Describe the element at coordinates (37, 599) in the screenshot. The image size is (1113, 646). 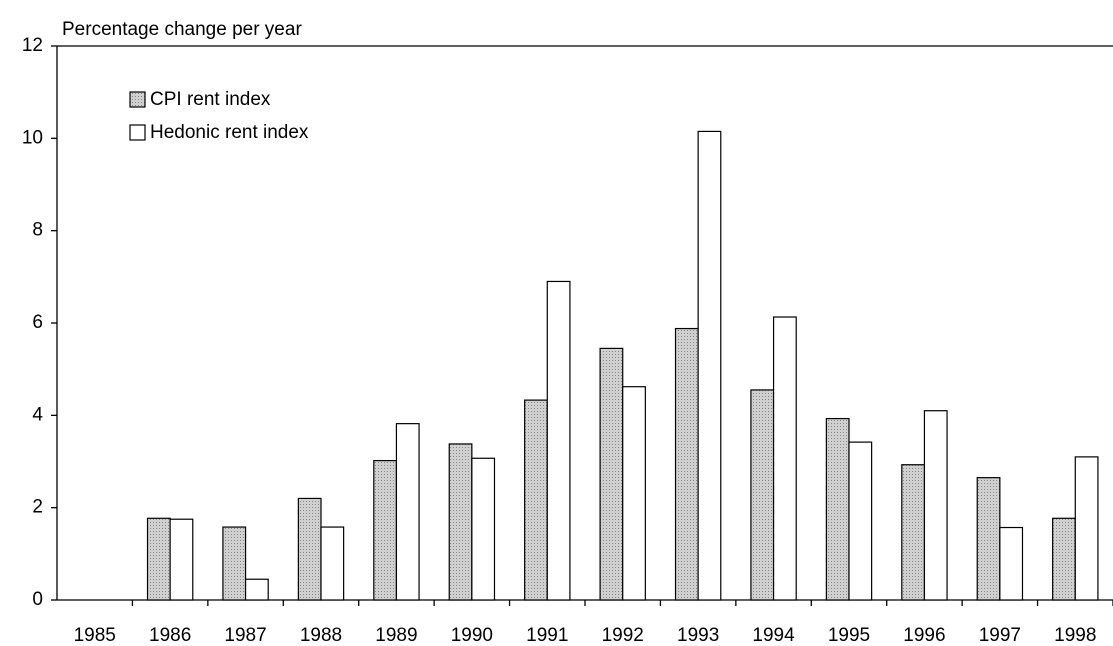
I see `y-tick-label: 0` at that location.